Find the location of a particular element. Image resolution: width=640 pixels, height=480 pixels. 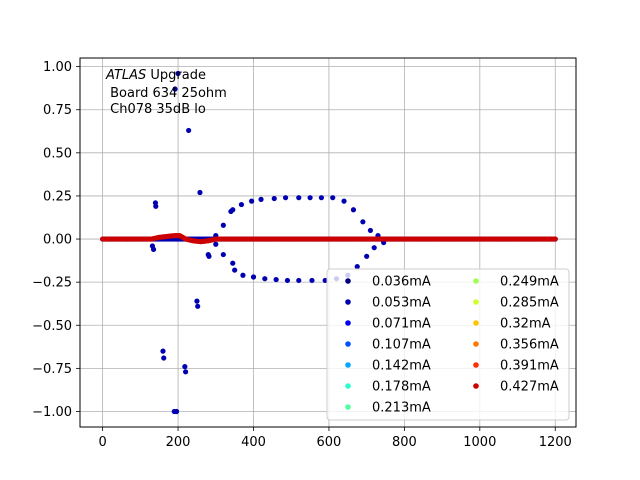

legend-label: 0.178mA is located at coordinates (401, 387).